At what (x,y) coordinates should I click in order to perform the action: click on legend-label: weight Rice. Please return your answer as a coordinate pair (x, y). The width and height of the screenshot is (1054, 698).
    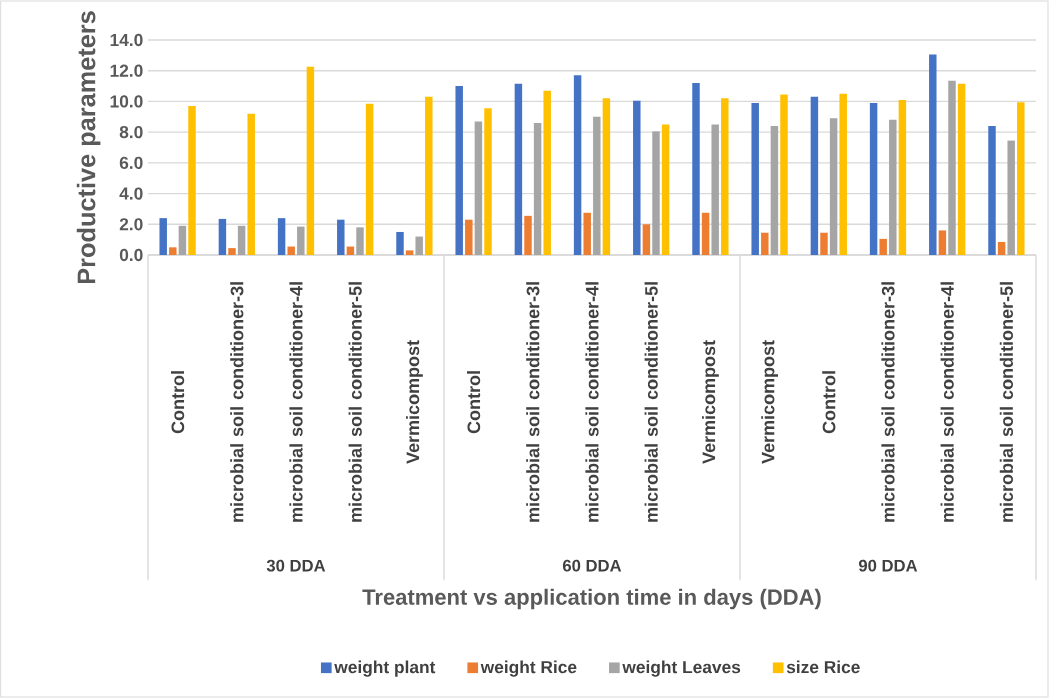
    Looking at the image, I should click on (528, 668).